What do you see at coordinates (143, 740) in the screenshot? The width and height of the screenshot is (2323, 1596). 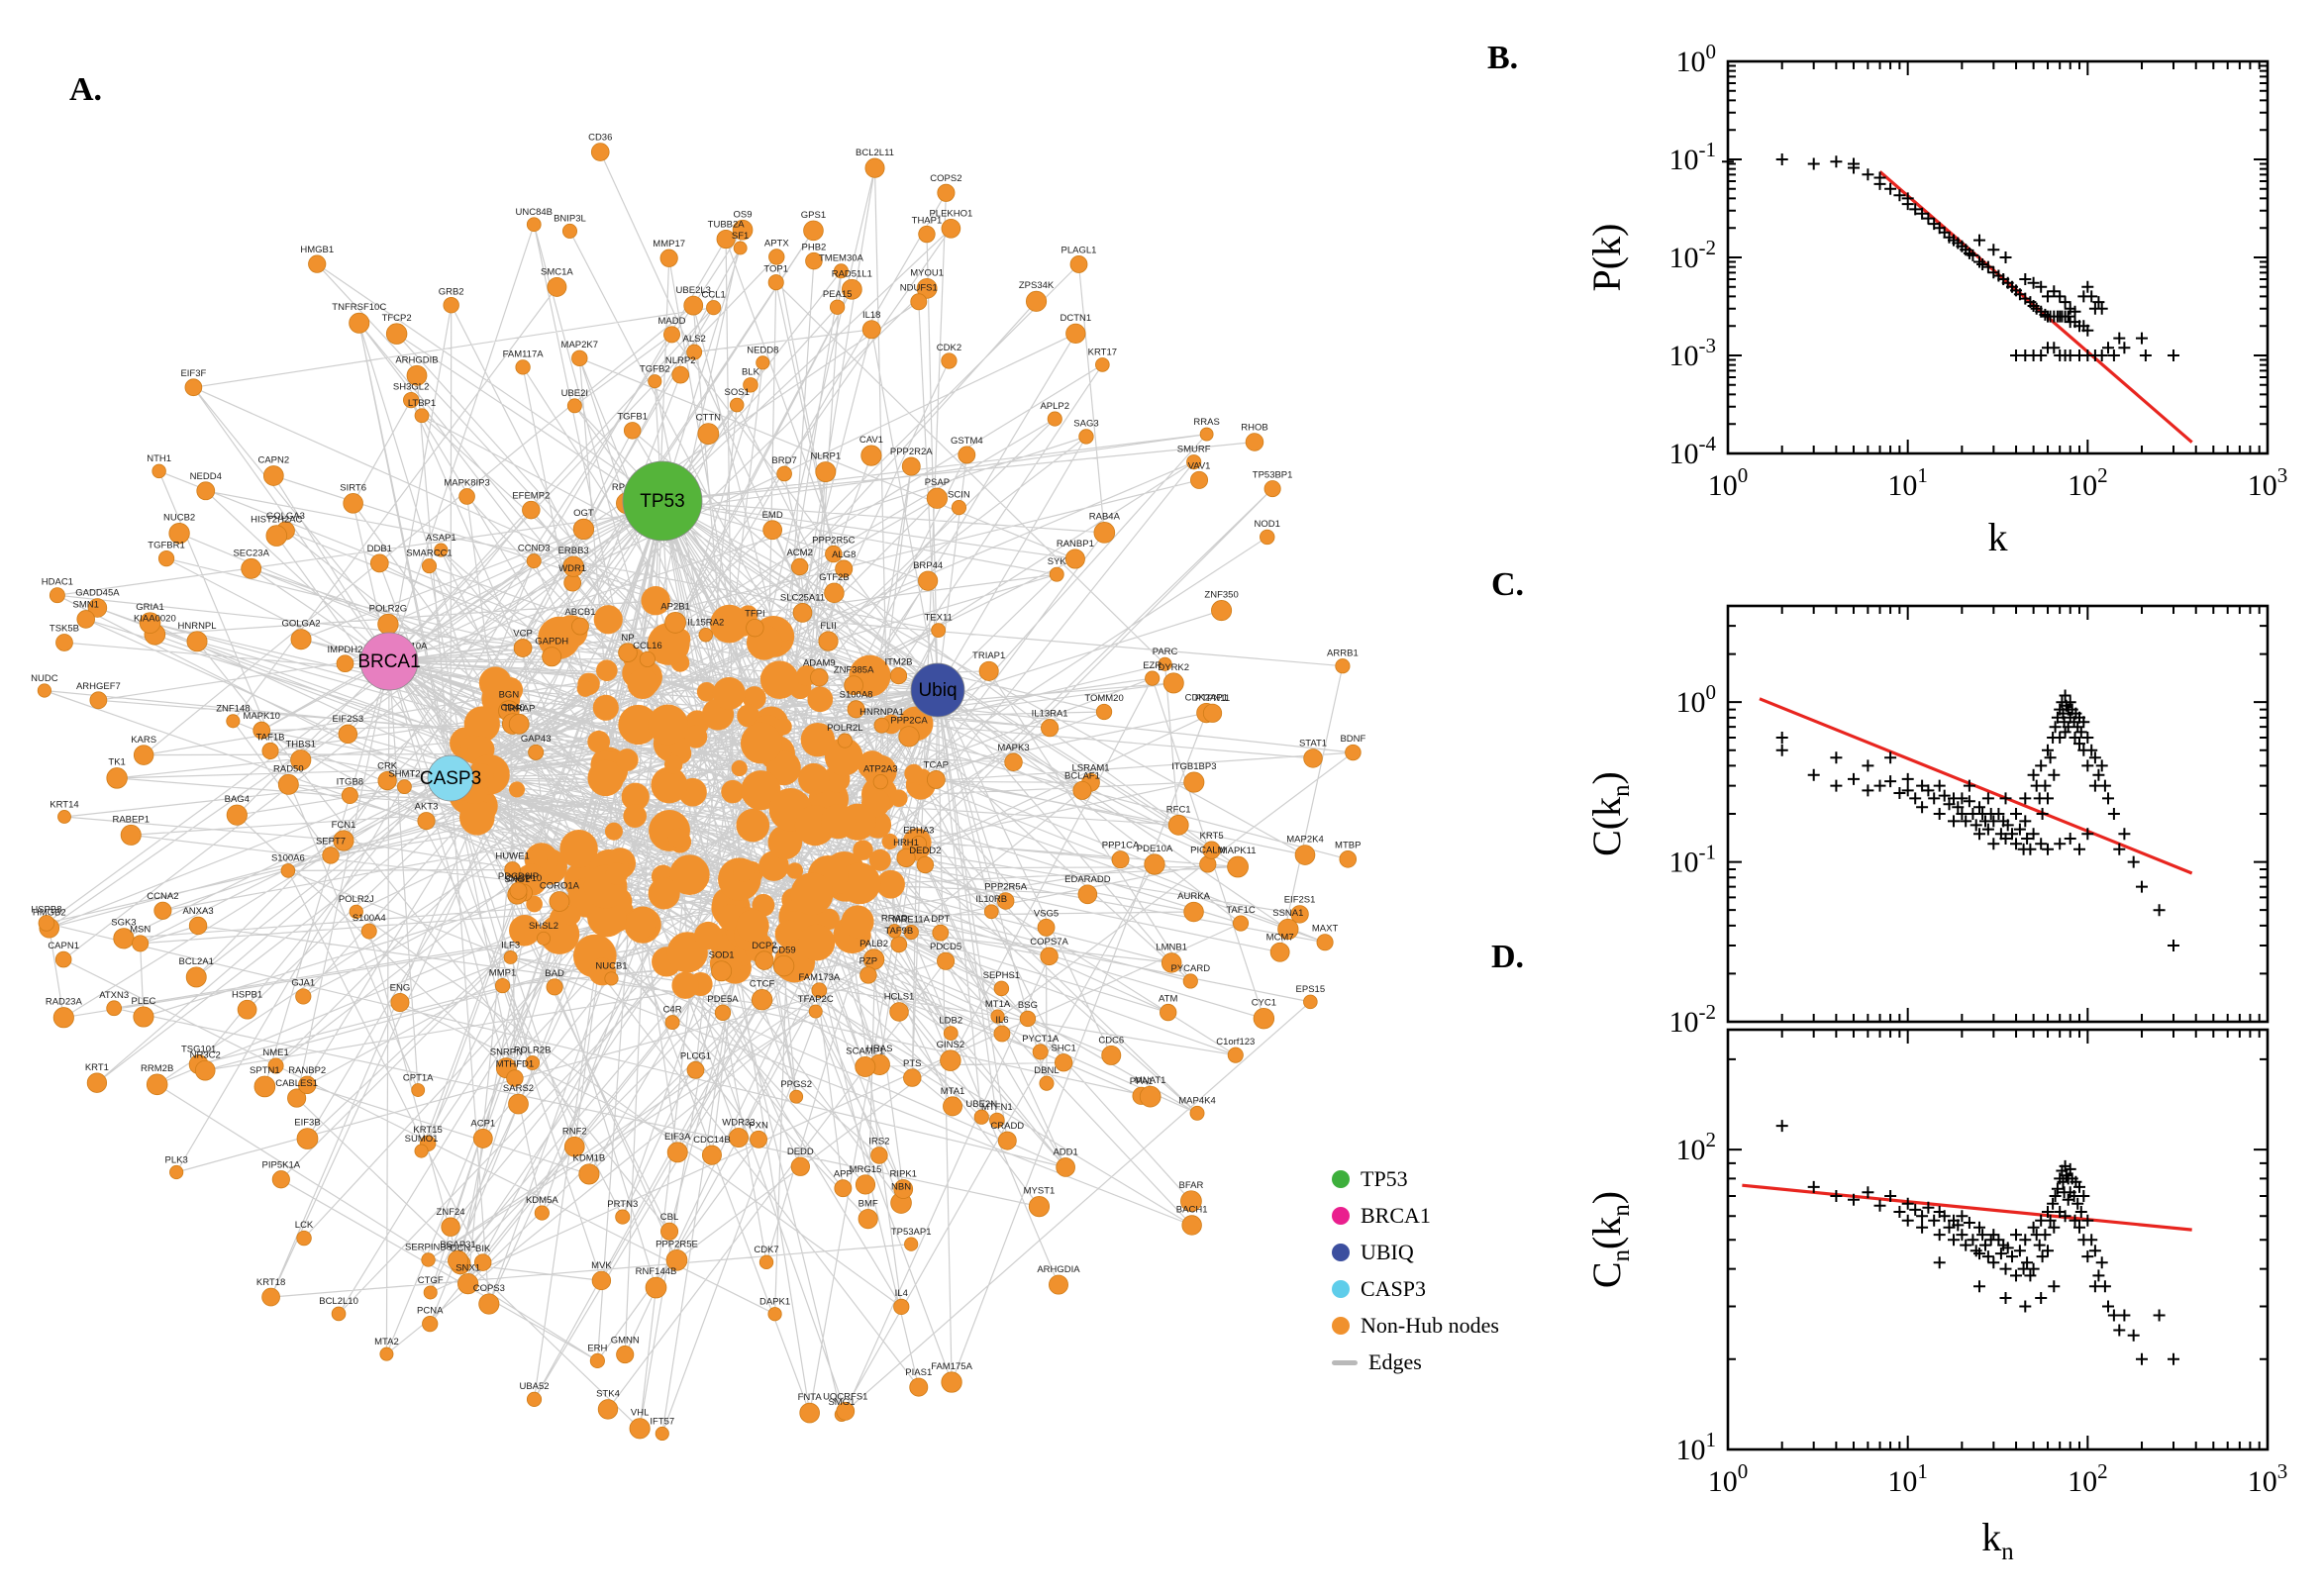 I see `gene-label: KARS` at bounding box center [143, 740].